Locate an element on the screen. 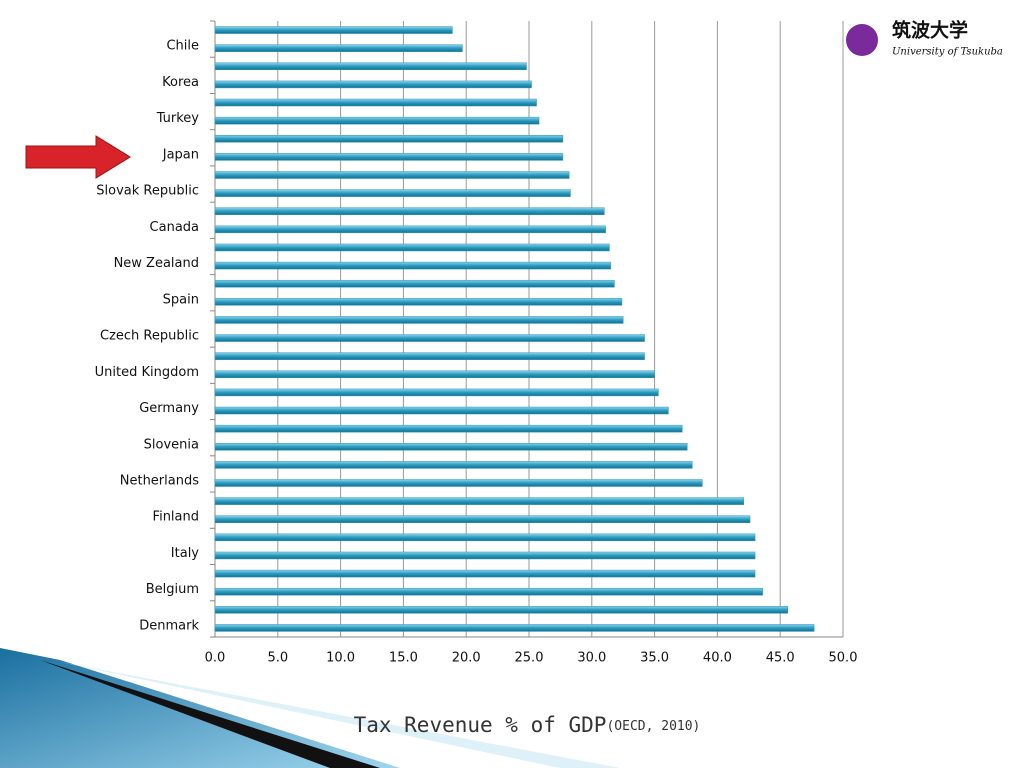  logo: 筑波大学 University of Tsukuba is located at coordinates (924, 38).